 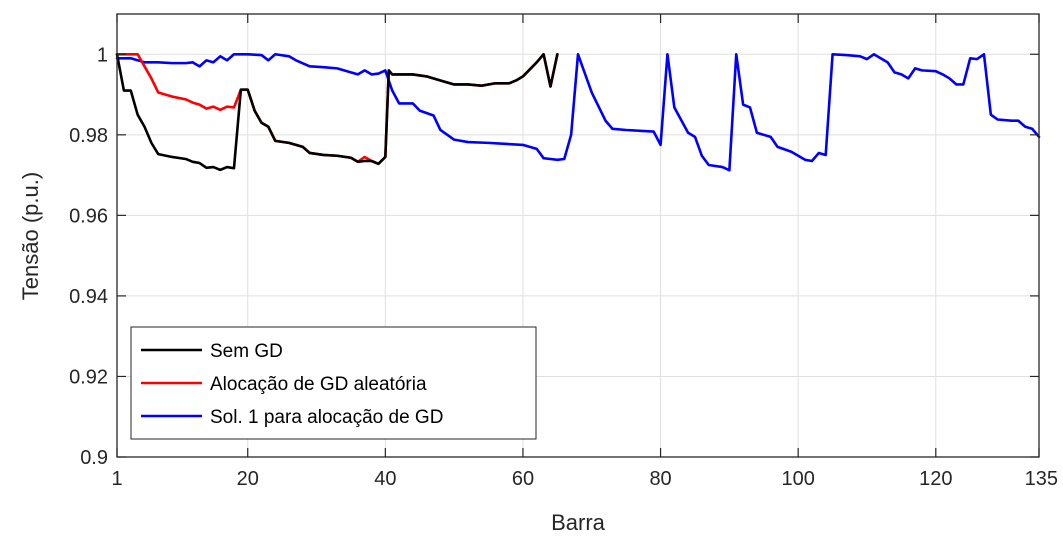 I want to click on x-tick-label: 135, so click(x=1041, y=479).